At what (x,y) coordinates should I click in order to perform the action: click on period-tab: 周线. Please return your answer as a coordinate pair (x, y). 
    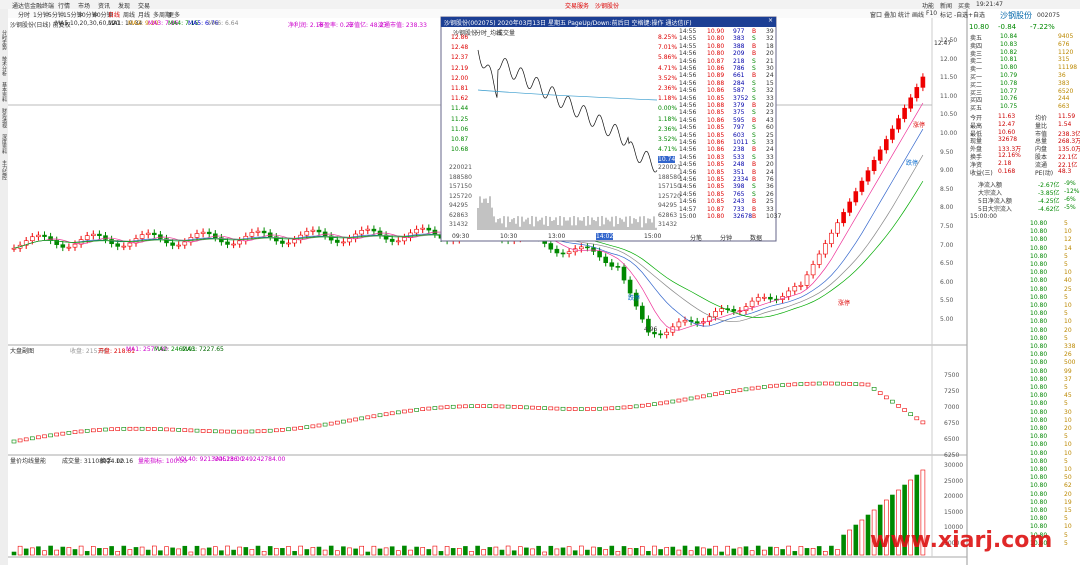
    Looking at the image, I should click on (129, 15).